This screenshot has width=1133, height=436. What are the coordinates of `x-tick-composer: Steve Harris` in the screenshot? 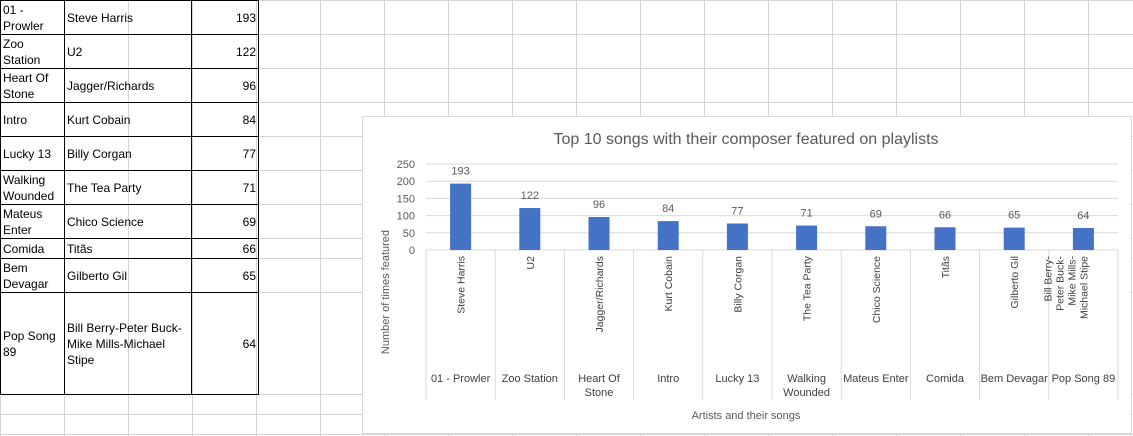 It's located at (462, 285).